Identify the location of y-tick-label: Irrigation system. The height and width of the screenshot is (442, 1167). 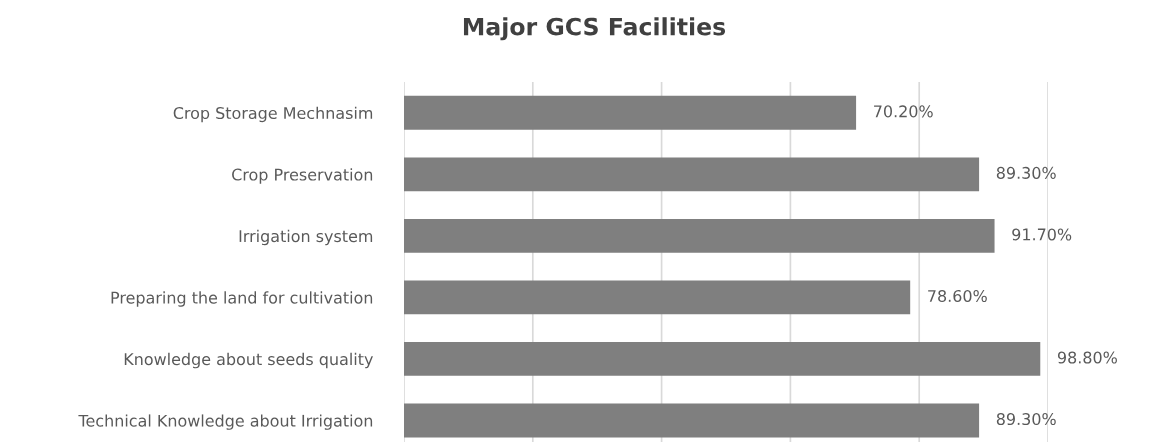
(306, 237).